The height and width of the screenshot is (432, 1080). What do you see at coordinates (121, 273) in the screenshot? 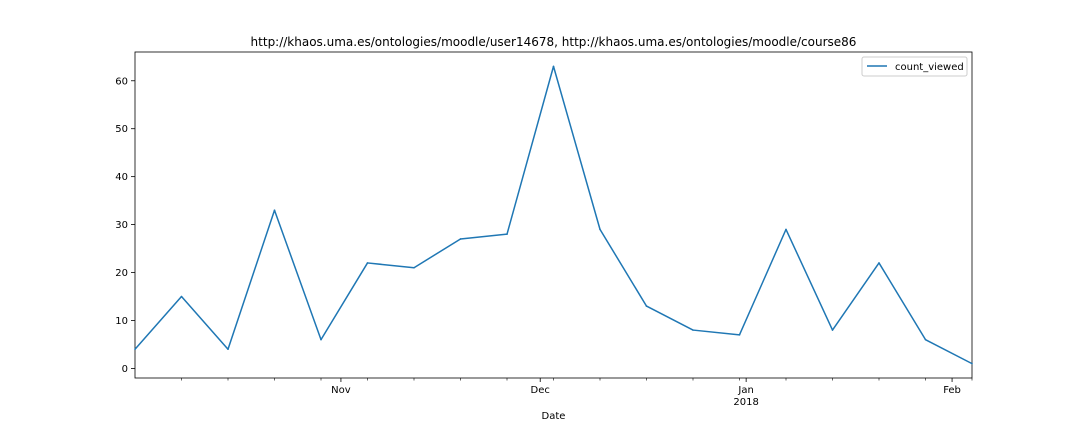
I see `y-tick-label: 20` at bounding box center [121, 273].